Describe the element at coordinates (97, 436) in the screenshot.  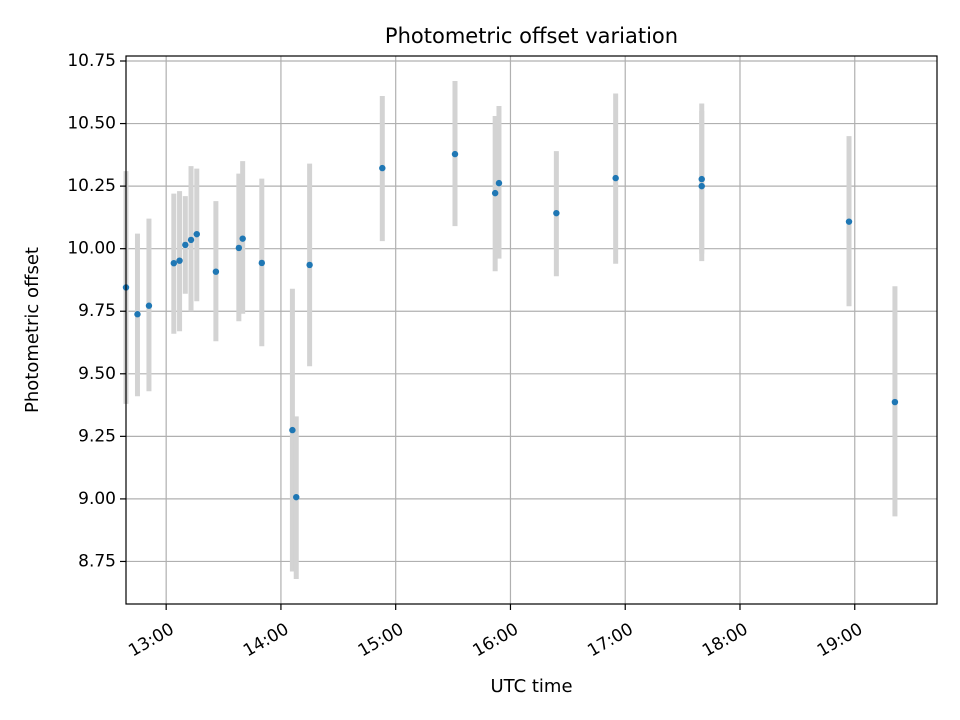
I see `y-tick-label: 9.25` at that location.